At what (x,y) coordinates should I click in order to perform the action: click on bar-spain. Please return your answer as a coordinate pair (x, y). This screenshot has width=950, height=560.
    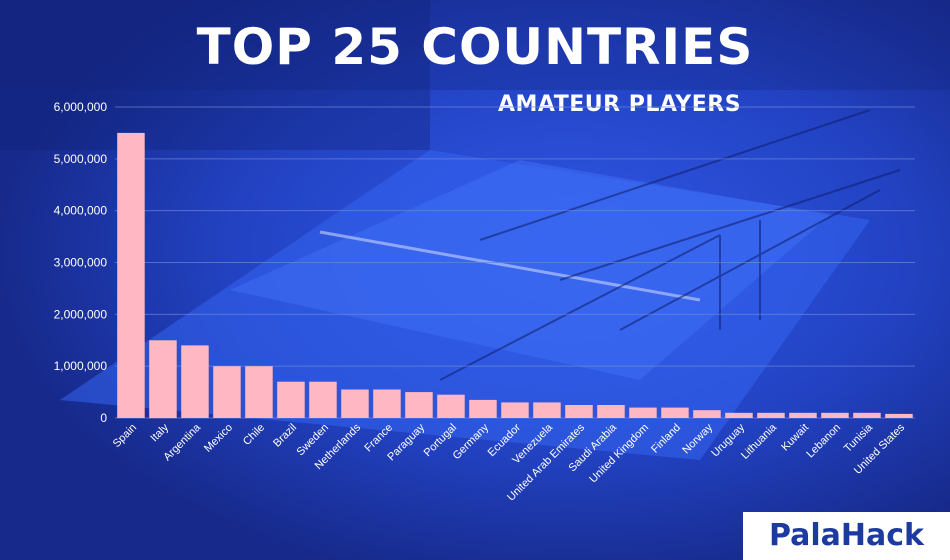
    Looking at the image, I should click on (131, 275).